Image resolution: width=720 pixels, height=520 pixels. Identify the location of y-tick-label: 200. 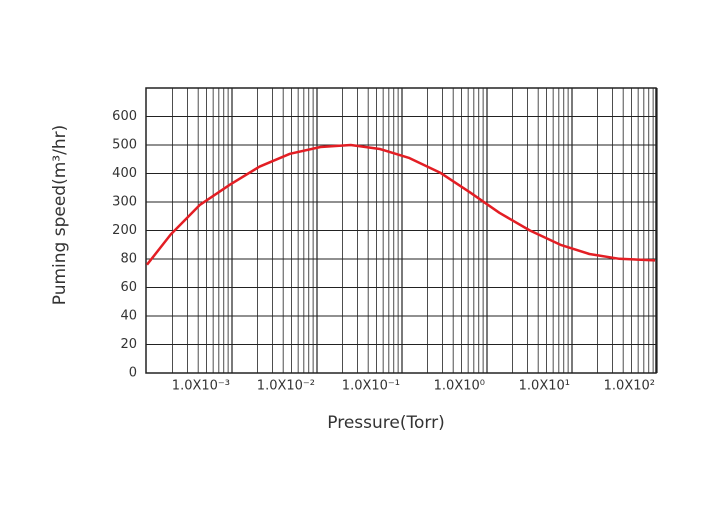
(124, 230).